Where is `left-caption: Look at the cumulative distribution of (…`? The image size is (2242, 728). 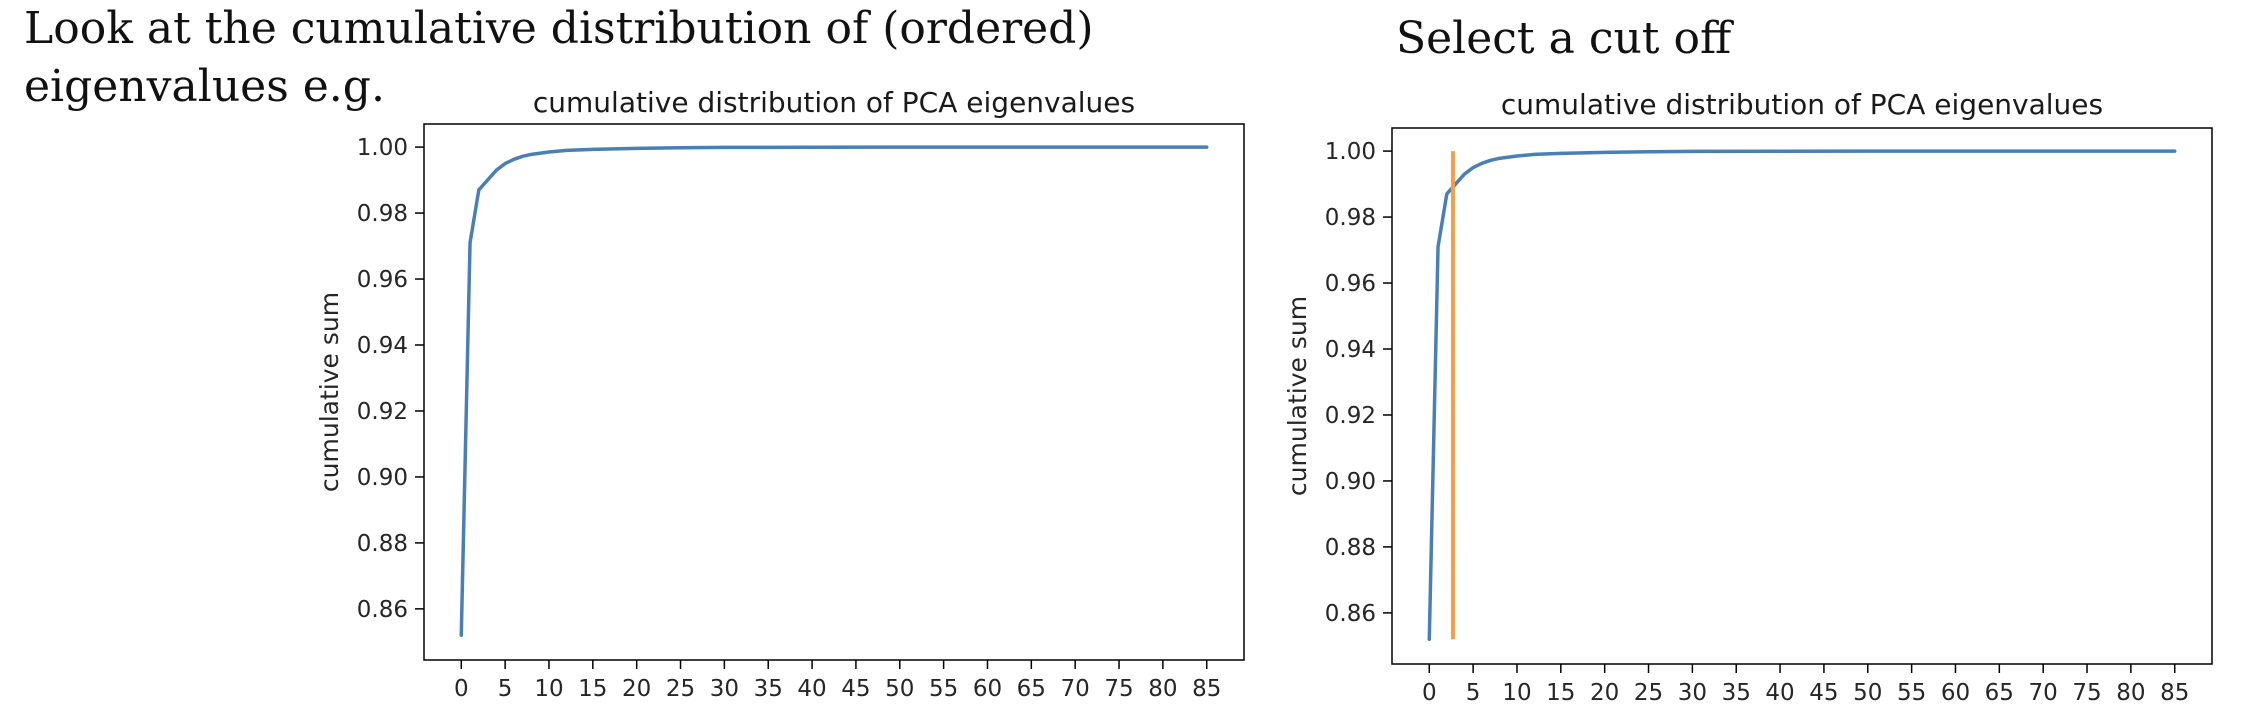 left-caption: Look at the cumulative distribution of (… is located at coordinates (559, 58).